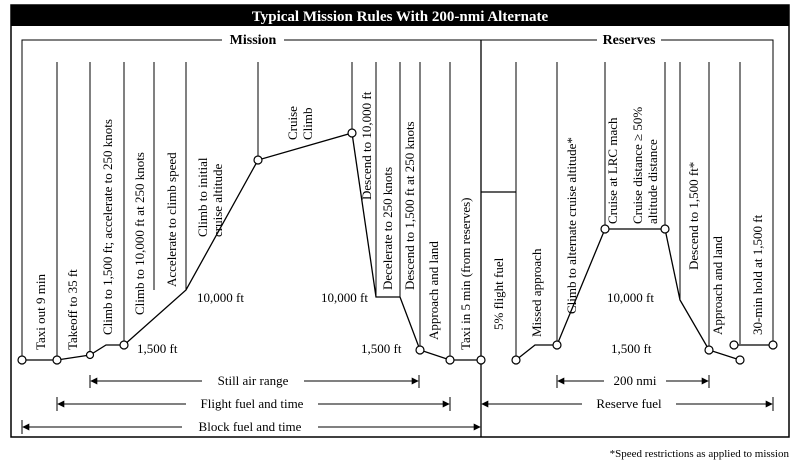  I want to click on label-descend-10000: Descend to 10,000 ft, so click(366, 145).